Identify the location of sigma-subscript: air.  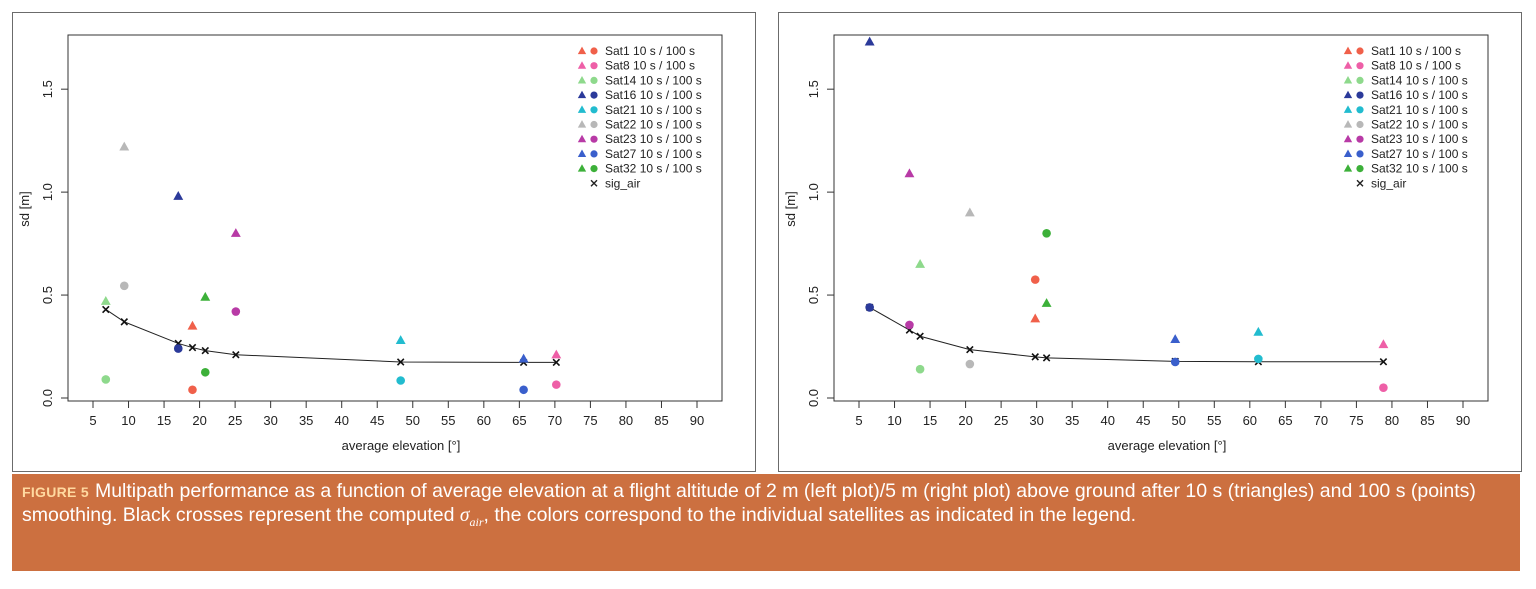
(476, 521).